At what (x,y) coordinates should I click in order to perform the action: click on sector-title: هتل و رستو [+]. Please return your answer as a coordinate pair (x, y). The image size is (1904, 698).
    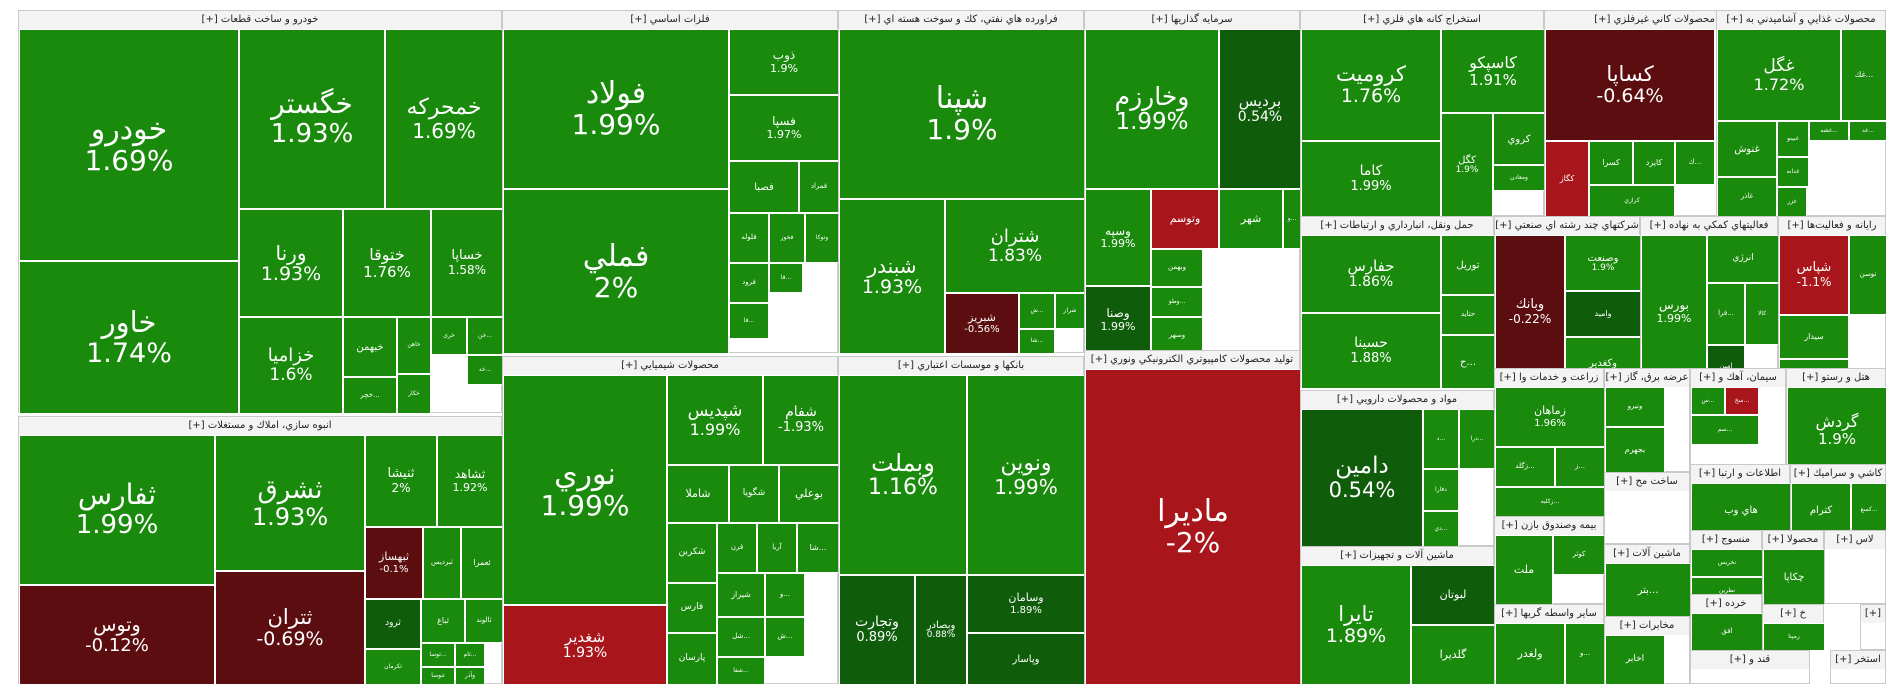
    Looking at the image, I should click on (1836, 378).